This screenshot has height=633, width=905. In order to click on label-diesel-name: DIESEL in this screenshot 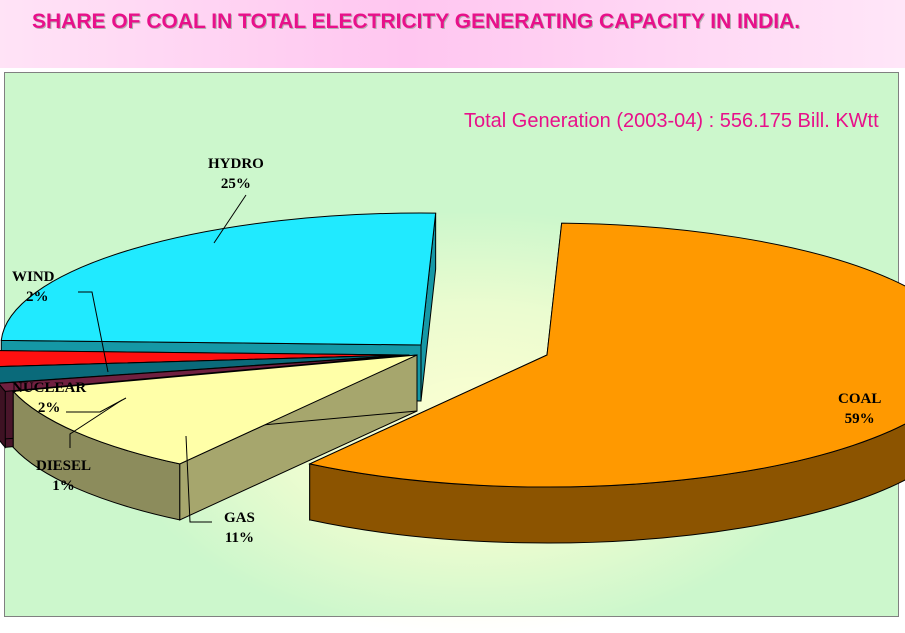, I will do `click(64, 466)`.